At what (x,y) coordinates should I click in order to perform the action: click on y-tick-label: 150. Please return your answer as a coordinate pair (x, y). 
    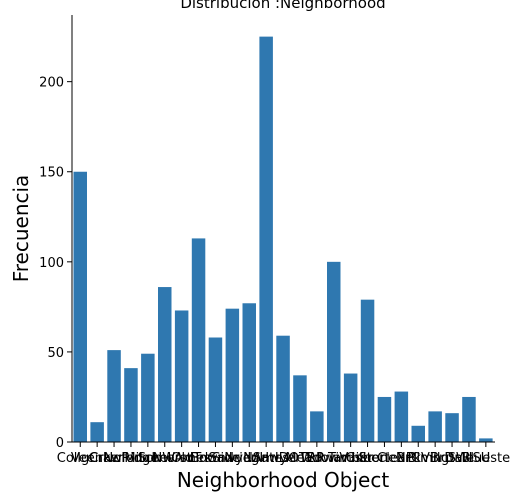
    Looking at the image, I should click on (51, 173).